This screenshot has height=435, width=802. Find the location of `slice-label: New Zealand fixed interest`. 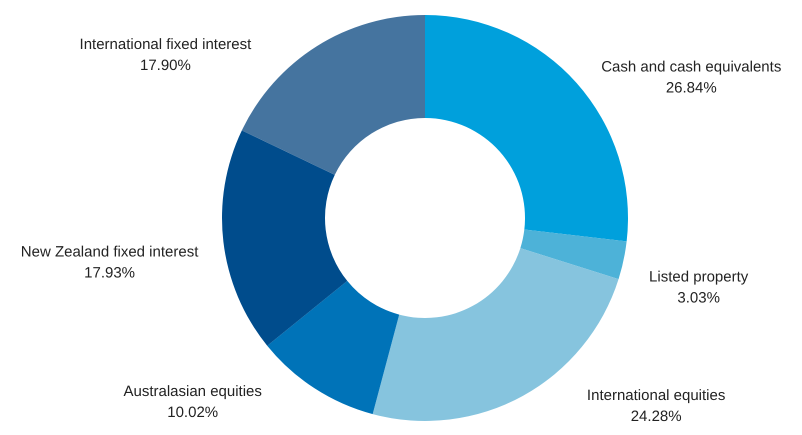

slice-label: New Zealand fixed interest is located at coordinates (110, 251).